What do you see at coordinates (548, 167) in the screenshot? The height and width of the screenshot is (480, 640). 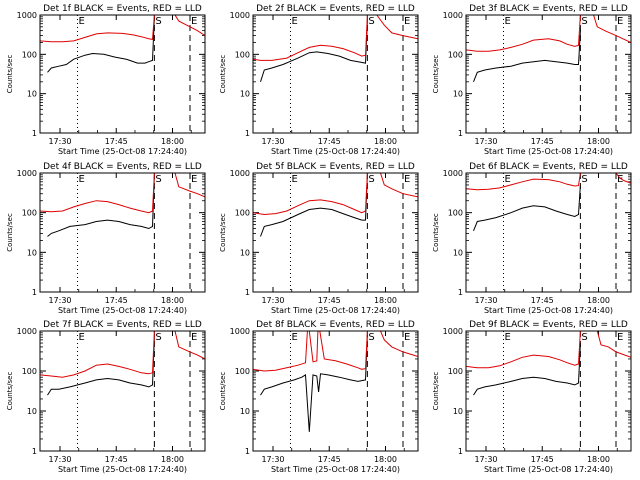 I see `panel-title: Det 6f BLACK = Events, RED = LLD` at bounding box center [548, 167].